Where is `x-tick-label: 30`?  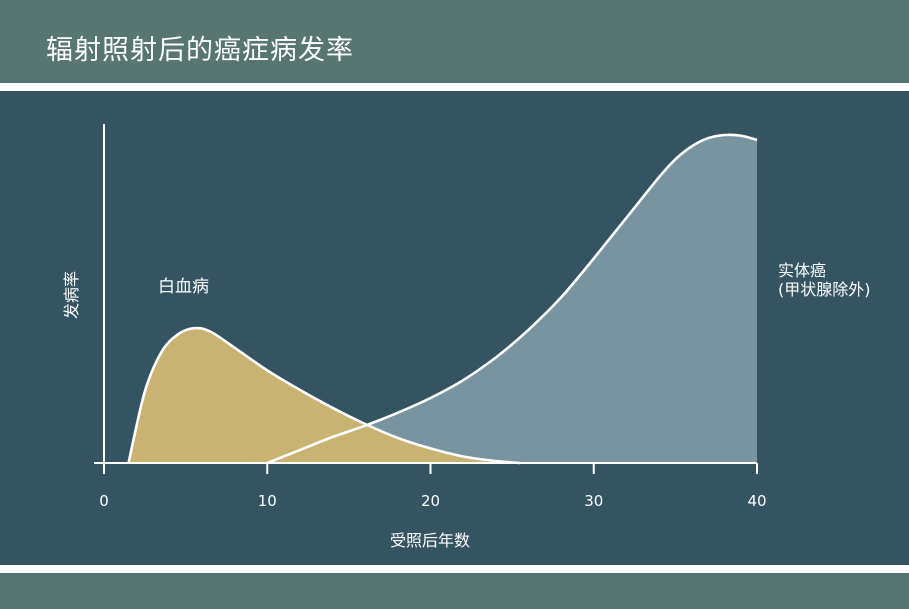 x-tick-label: 30 is located at coordinates (593, 501).